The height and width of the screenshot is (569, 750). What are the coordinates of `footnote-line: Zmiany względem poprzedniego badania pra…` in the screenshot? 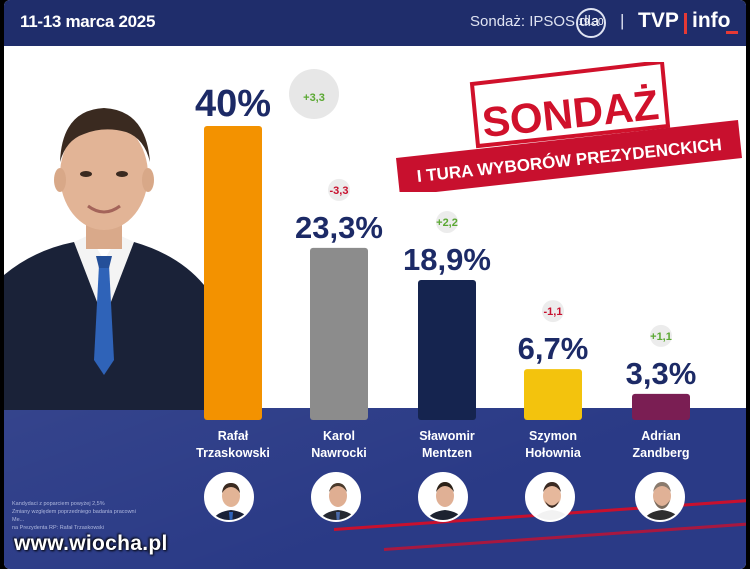 It's located at (74, 512).